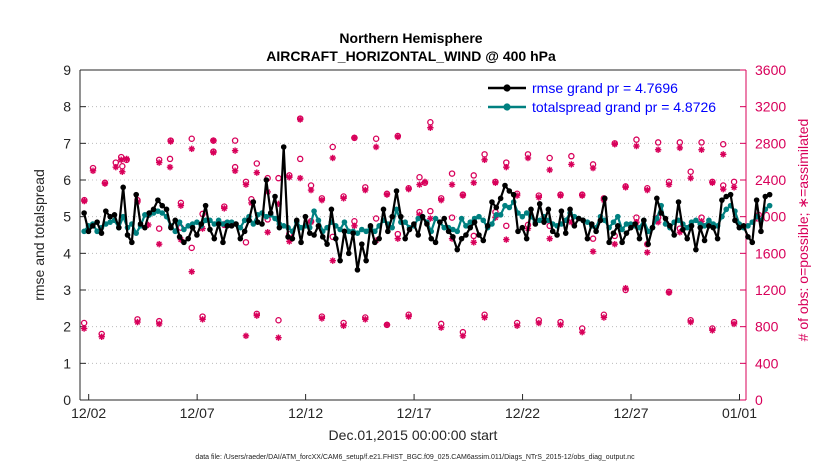 This screenshot has height=470, width=830. Describe the element at coordinates (803, 230) in the screenshot. I see `y2-axis-label: # of obs: o=possible; ∗=assimilated` at that location.